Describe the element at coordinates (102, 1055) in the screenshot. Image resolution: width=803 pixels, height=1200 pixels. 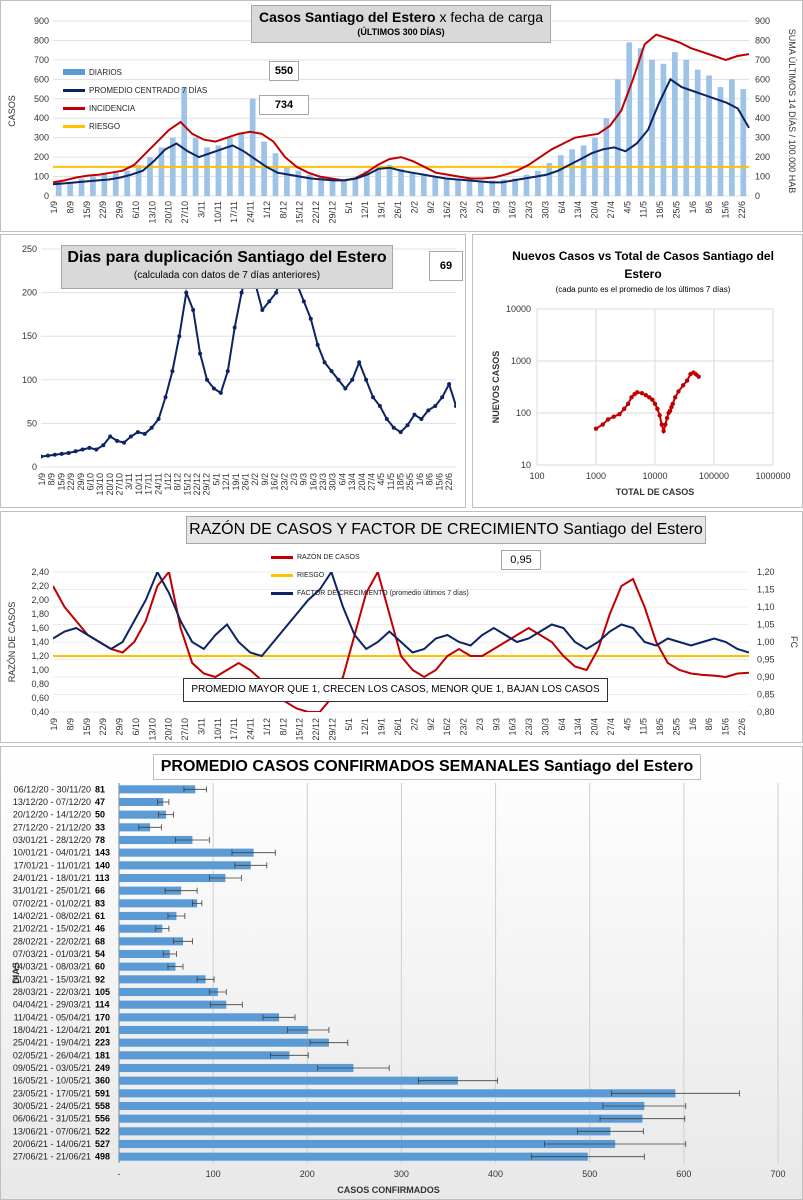
I see `value-label: 181` at that location.